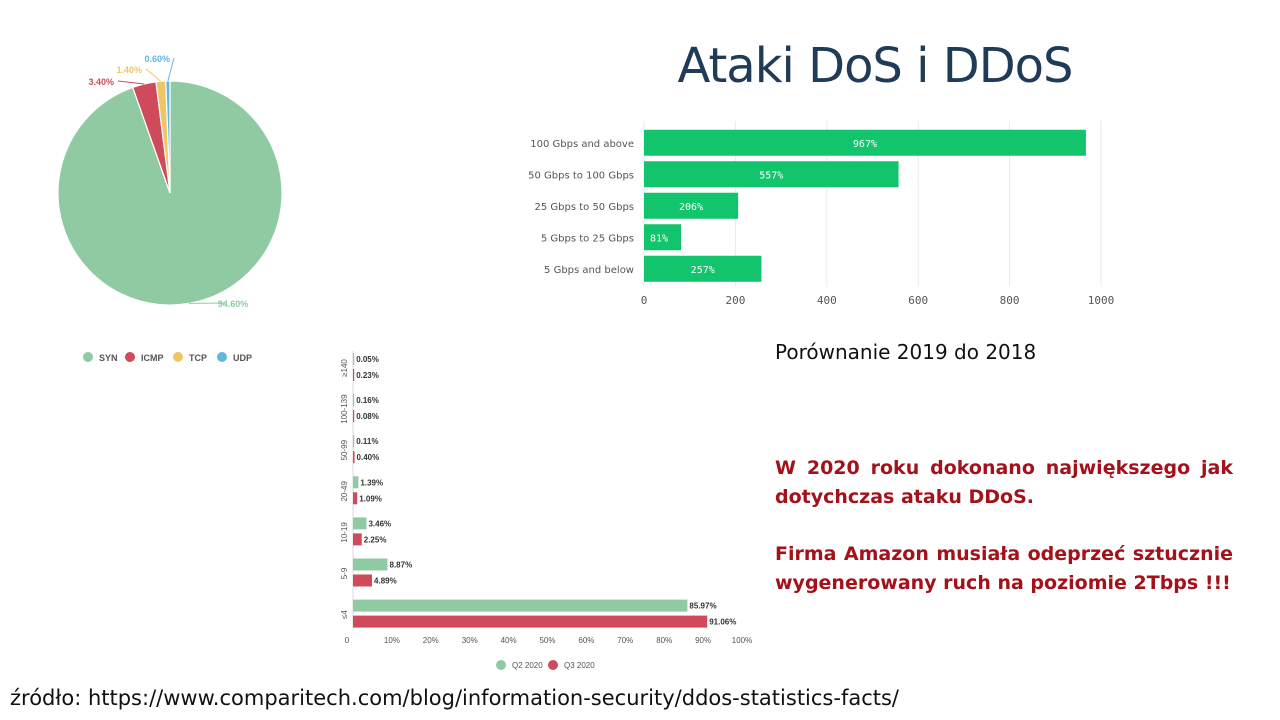 This screenshot has height=720, width=1280. I want to click on bar-value-label: 4.89%, so click(385, 581).